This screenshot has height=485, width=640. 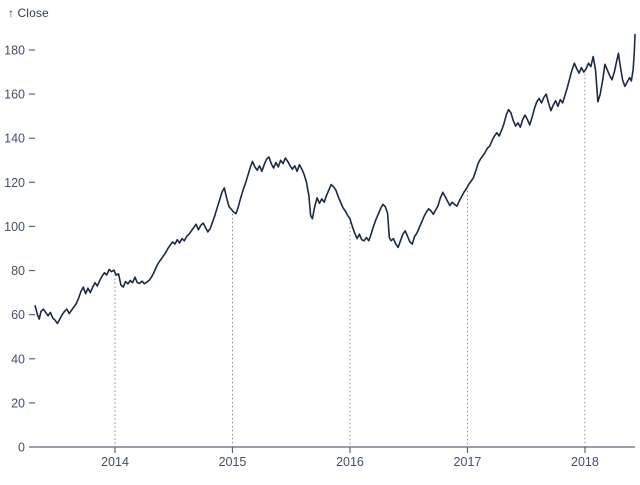 What do you see at coordinates (14, 227) in the screenshot?
I see `y-axis-label-100: 100` at bounding box center [14, 227].